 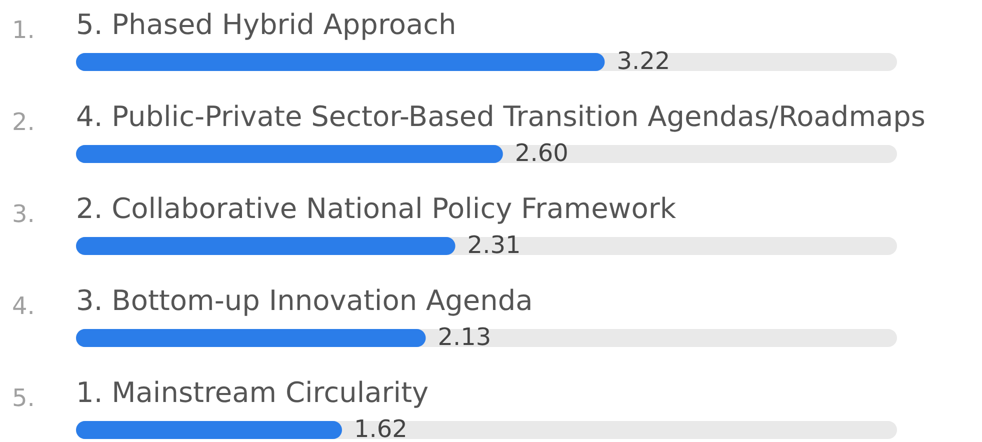 I want to click on data-label: 2.60, so click(x=541, y=153).